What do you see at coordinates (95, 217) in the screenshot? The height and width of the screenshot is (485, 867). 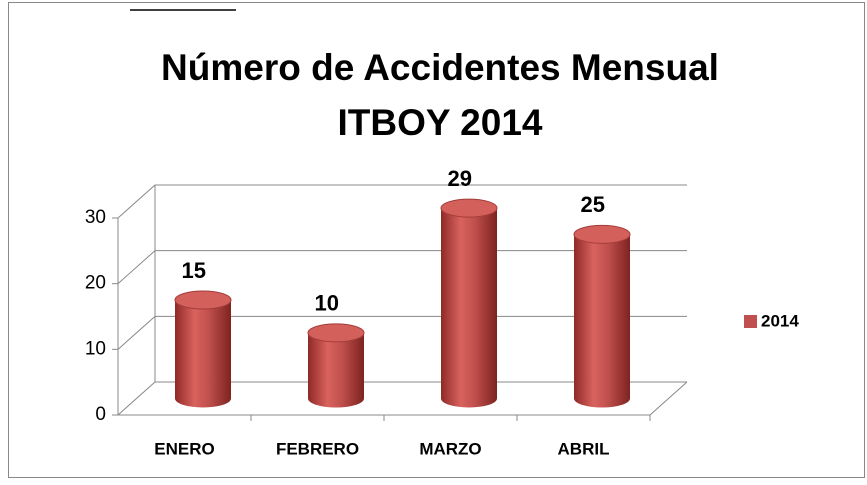 I see `y-tick-label: 30` at bounding box center [95, 217].